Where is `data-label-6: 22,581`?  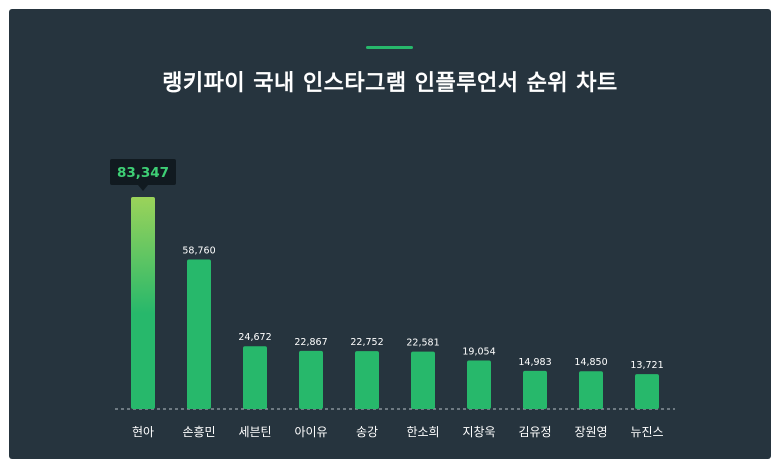
data-label-6: 22,581 is located at coordinates (422, 343).